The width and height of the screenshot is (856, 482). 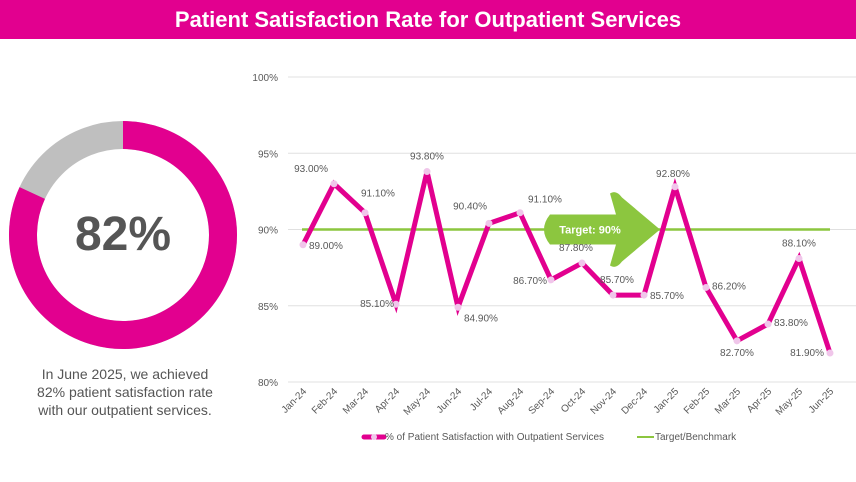 I want to click on x-tick-label: Mar-24, so click(x=356, y=401).